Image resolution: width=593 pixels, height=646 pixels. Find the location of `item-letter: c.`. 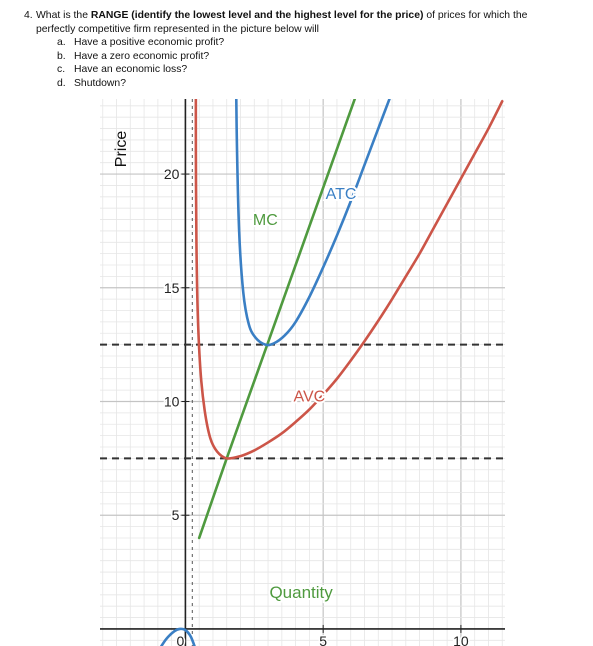

item-letter: c. is located at coordinates (61, 69).